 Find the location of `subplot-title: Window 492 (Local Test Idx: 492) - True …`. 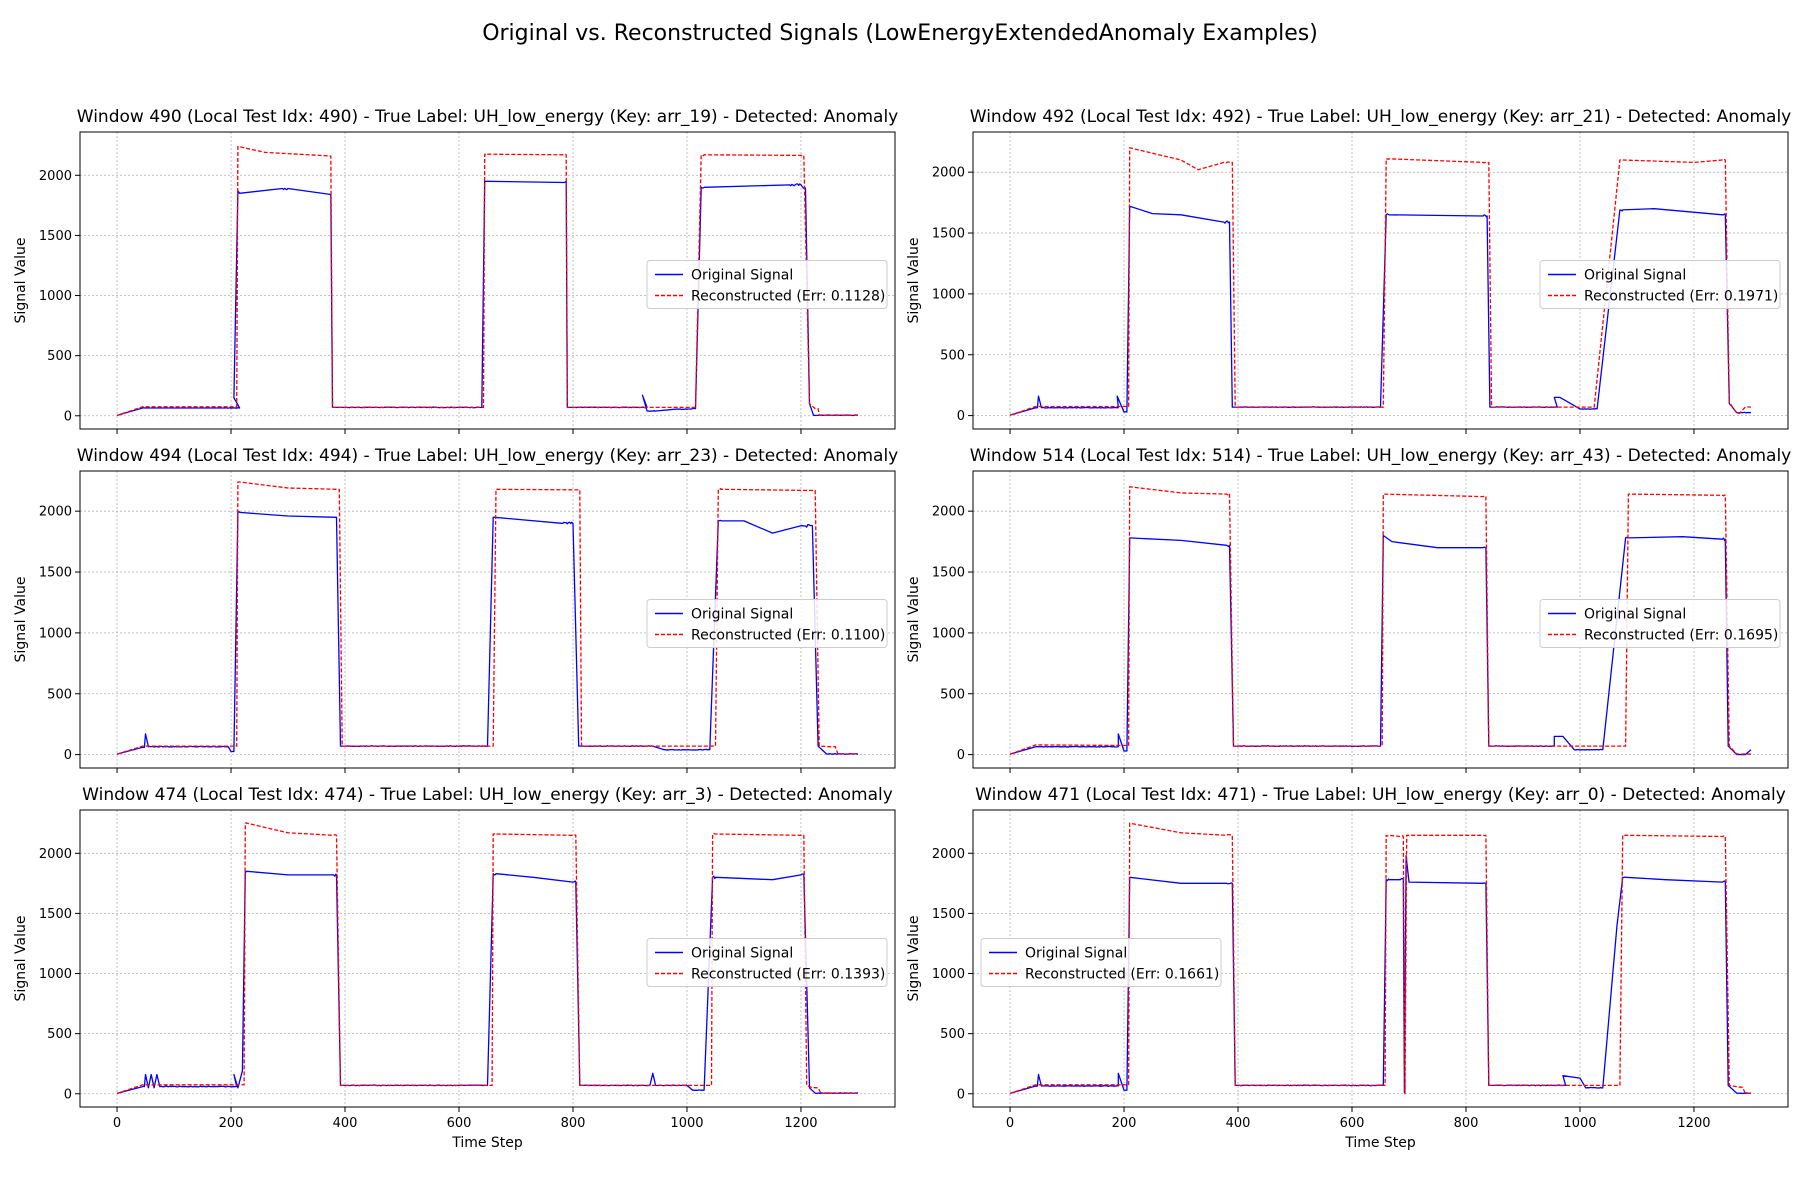

subplot-title: Window 492 (Local Test Idx: 492) - True … is located at coordinates (1380, 117).